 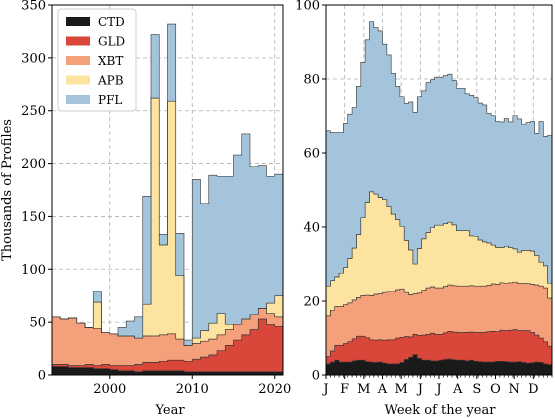 I want to click on left-y-tick-label-3: 150, so click(x=33, y=217).